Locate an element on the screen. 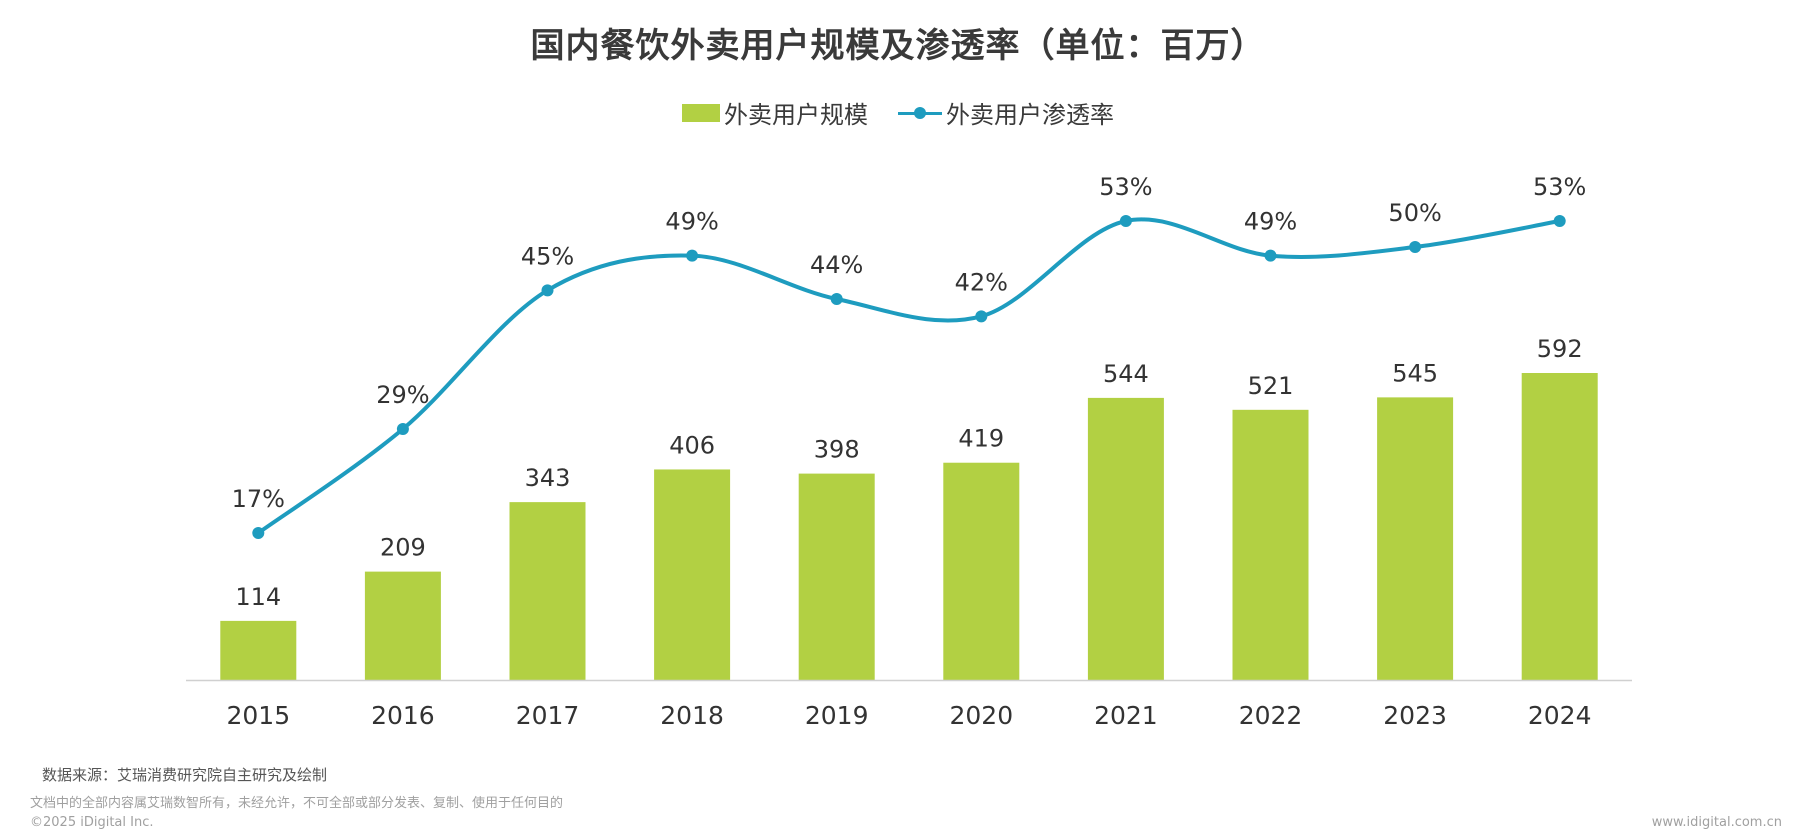  bar-2019 is located at coordinates (836, 576).